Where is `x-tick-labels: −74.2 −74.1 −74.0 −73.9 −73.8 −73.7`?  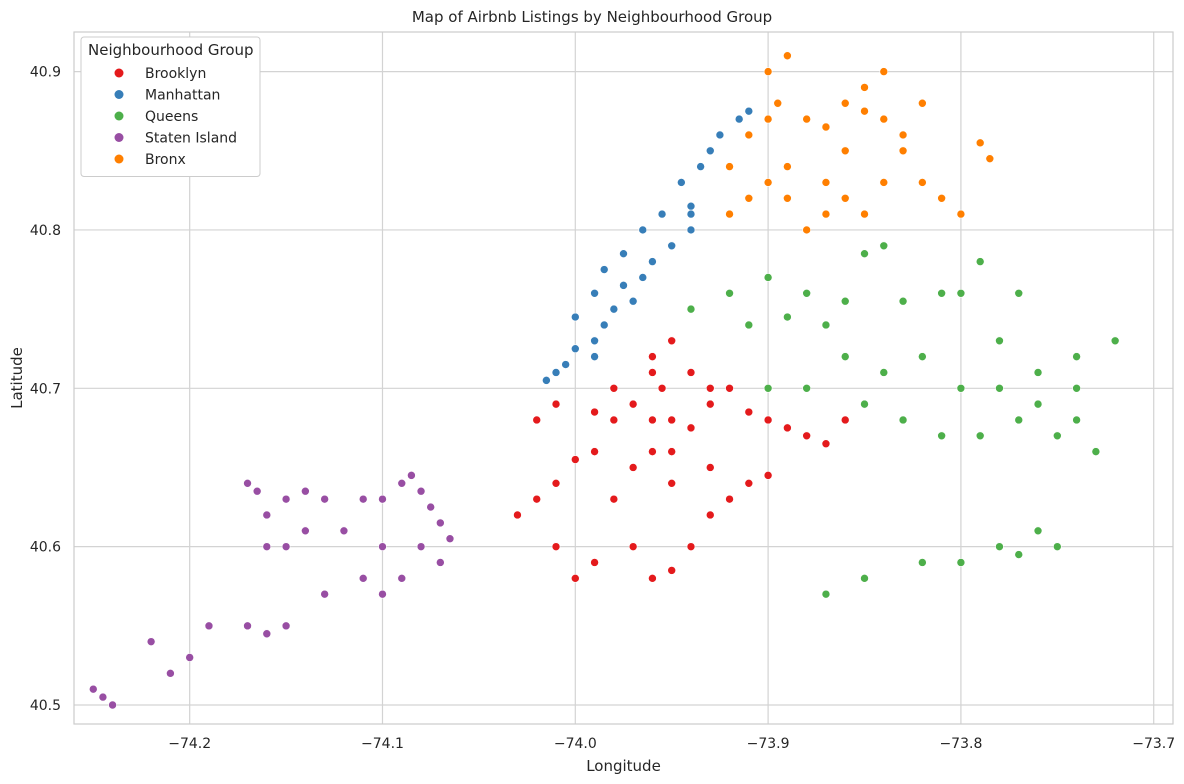 x-tick-labels: −74.2 −74.1 −74.0 −73.9 −73.8 −73.7 is located at coordinates (671, 744).